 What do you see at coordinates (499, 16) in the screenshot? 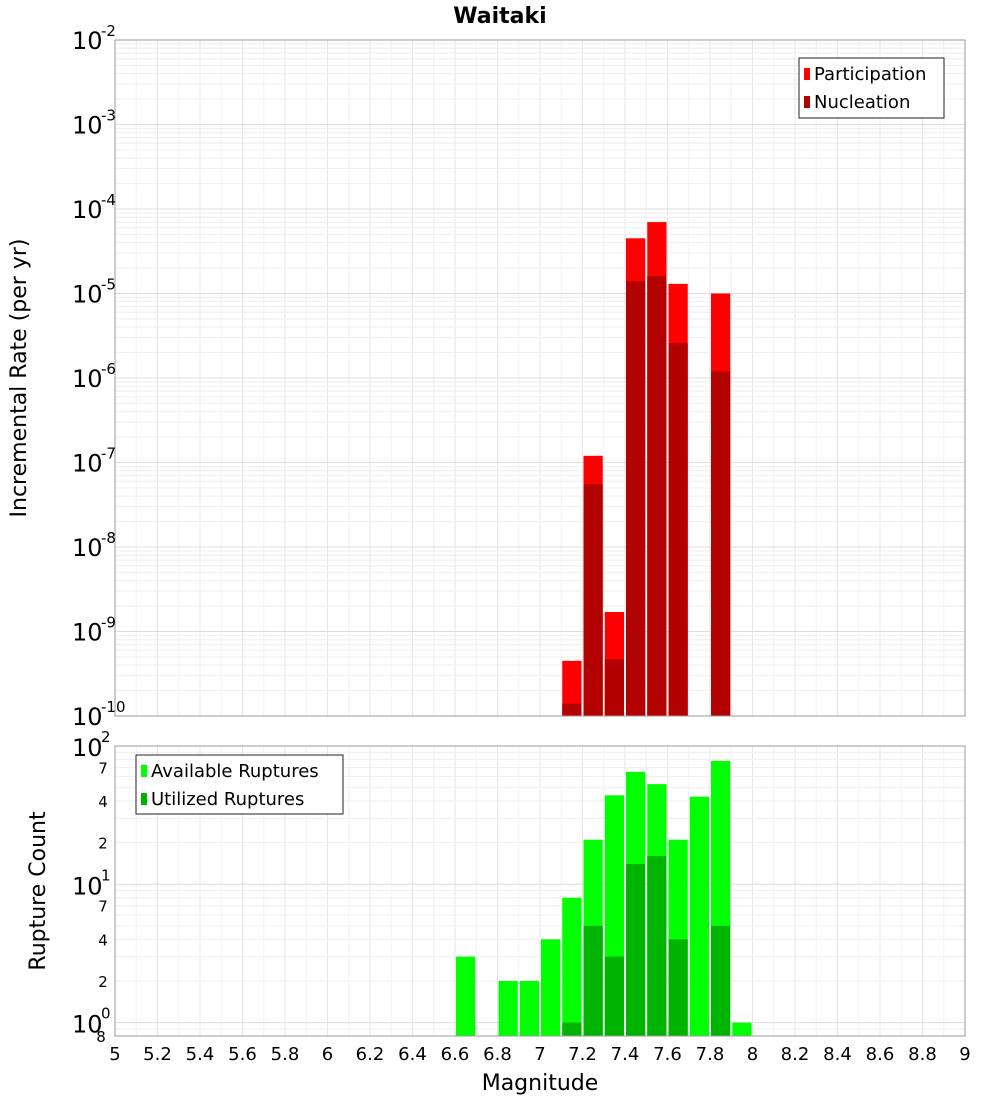
I see `chart-title: Waitaki` at bounding box center [499, 16].